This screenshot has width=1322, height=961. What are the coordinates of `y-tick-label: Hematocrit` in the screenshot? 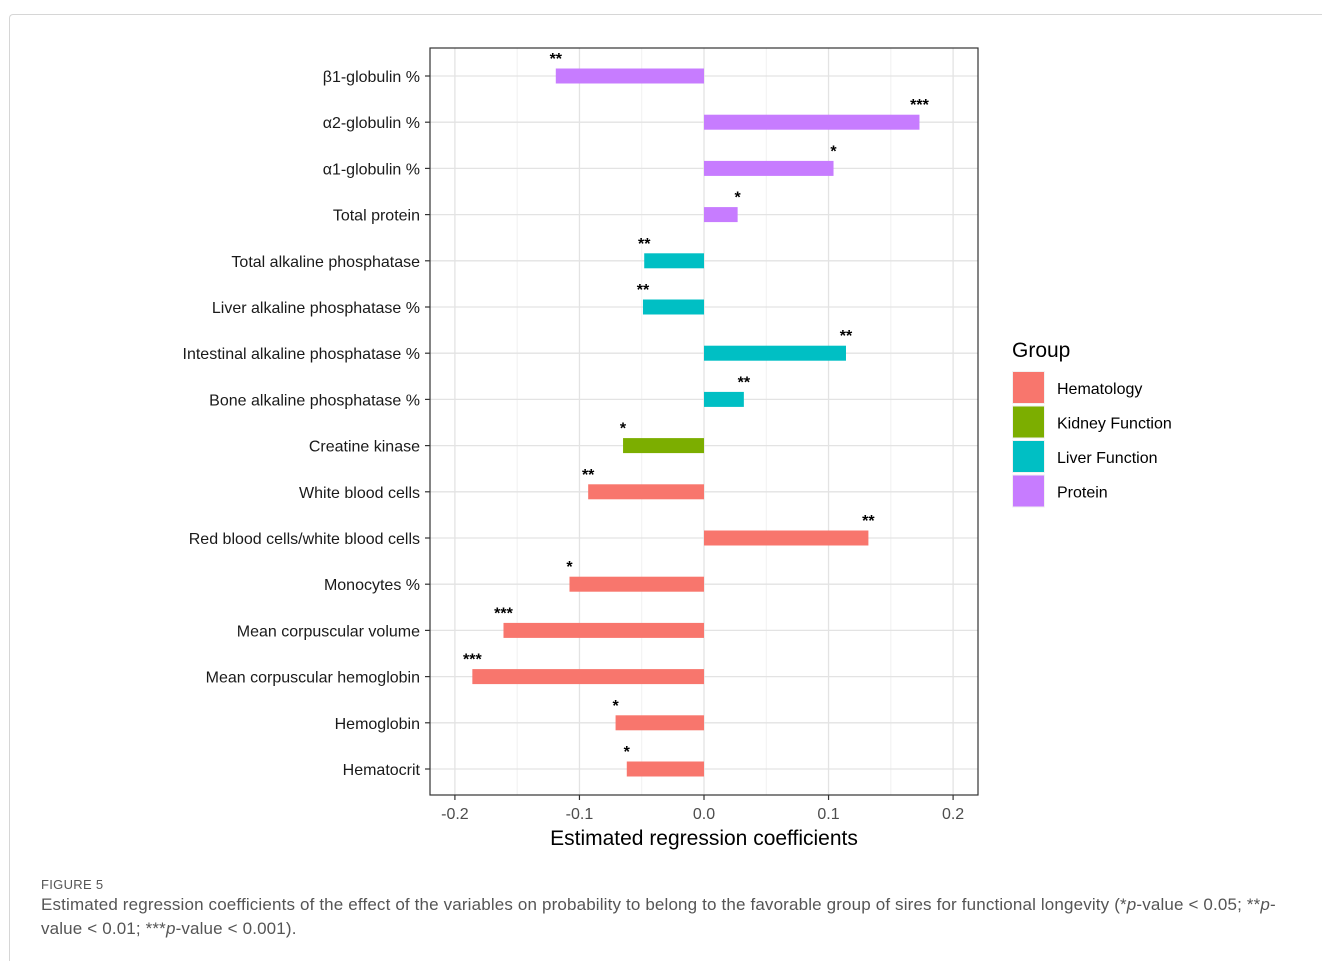 It's located at (382, 770).